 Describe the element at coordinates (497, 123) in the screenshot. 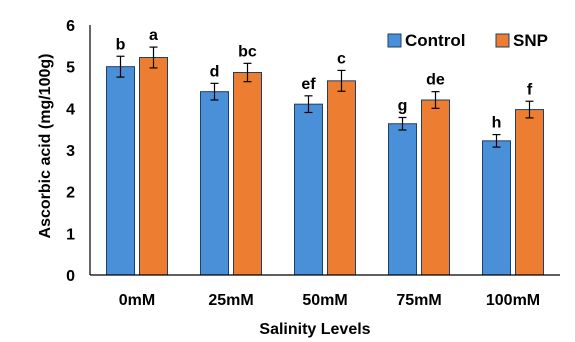

I see `significance-letter: h` at that location.